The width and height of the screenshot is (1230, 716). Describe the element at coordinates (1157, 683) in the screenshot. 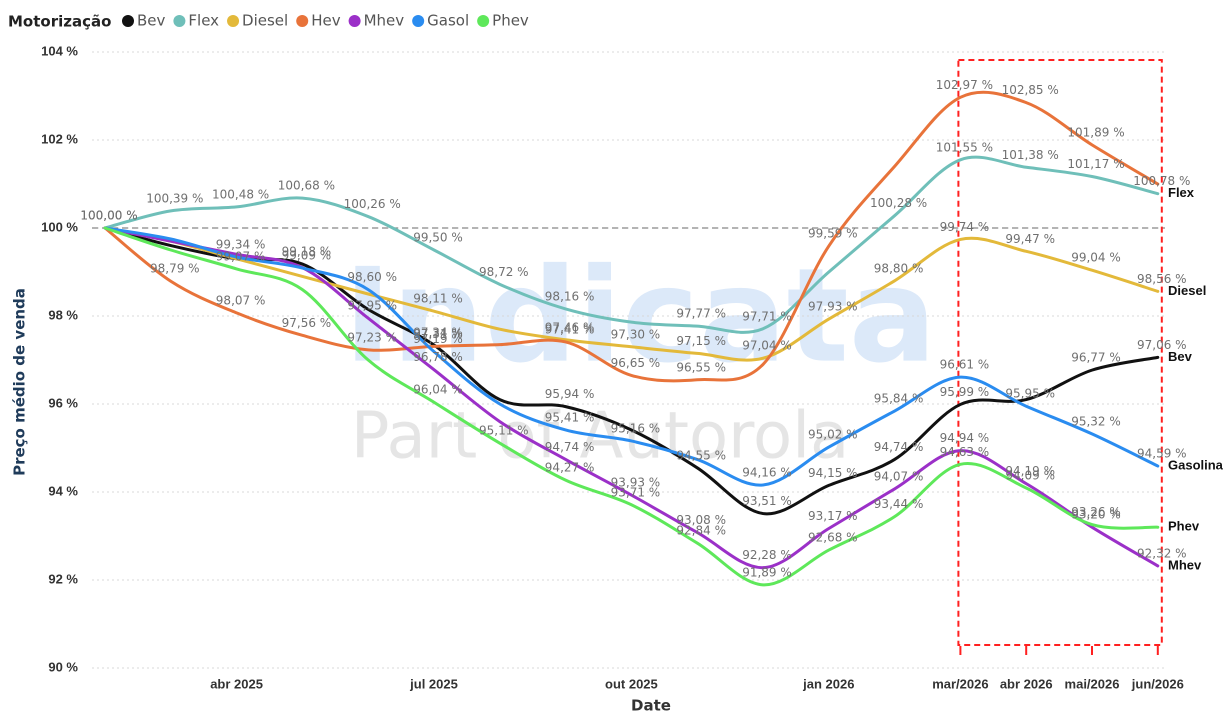

I see `x-tick-label: jun/2026` at that location.